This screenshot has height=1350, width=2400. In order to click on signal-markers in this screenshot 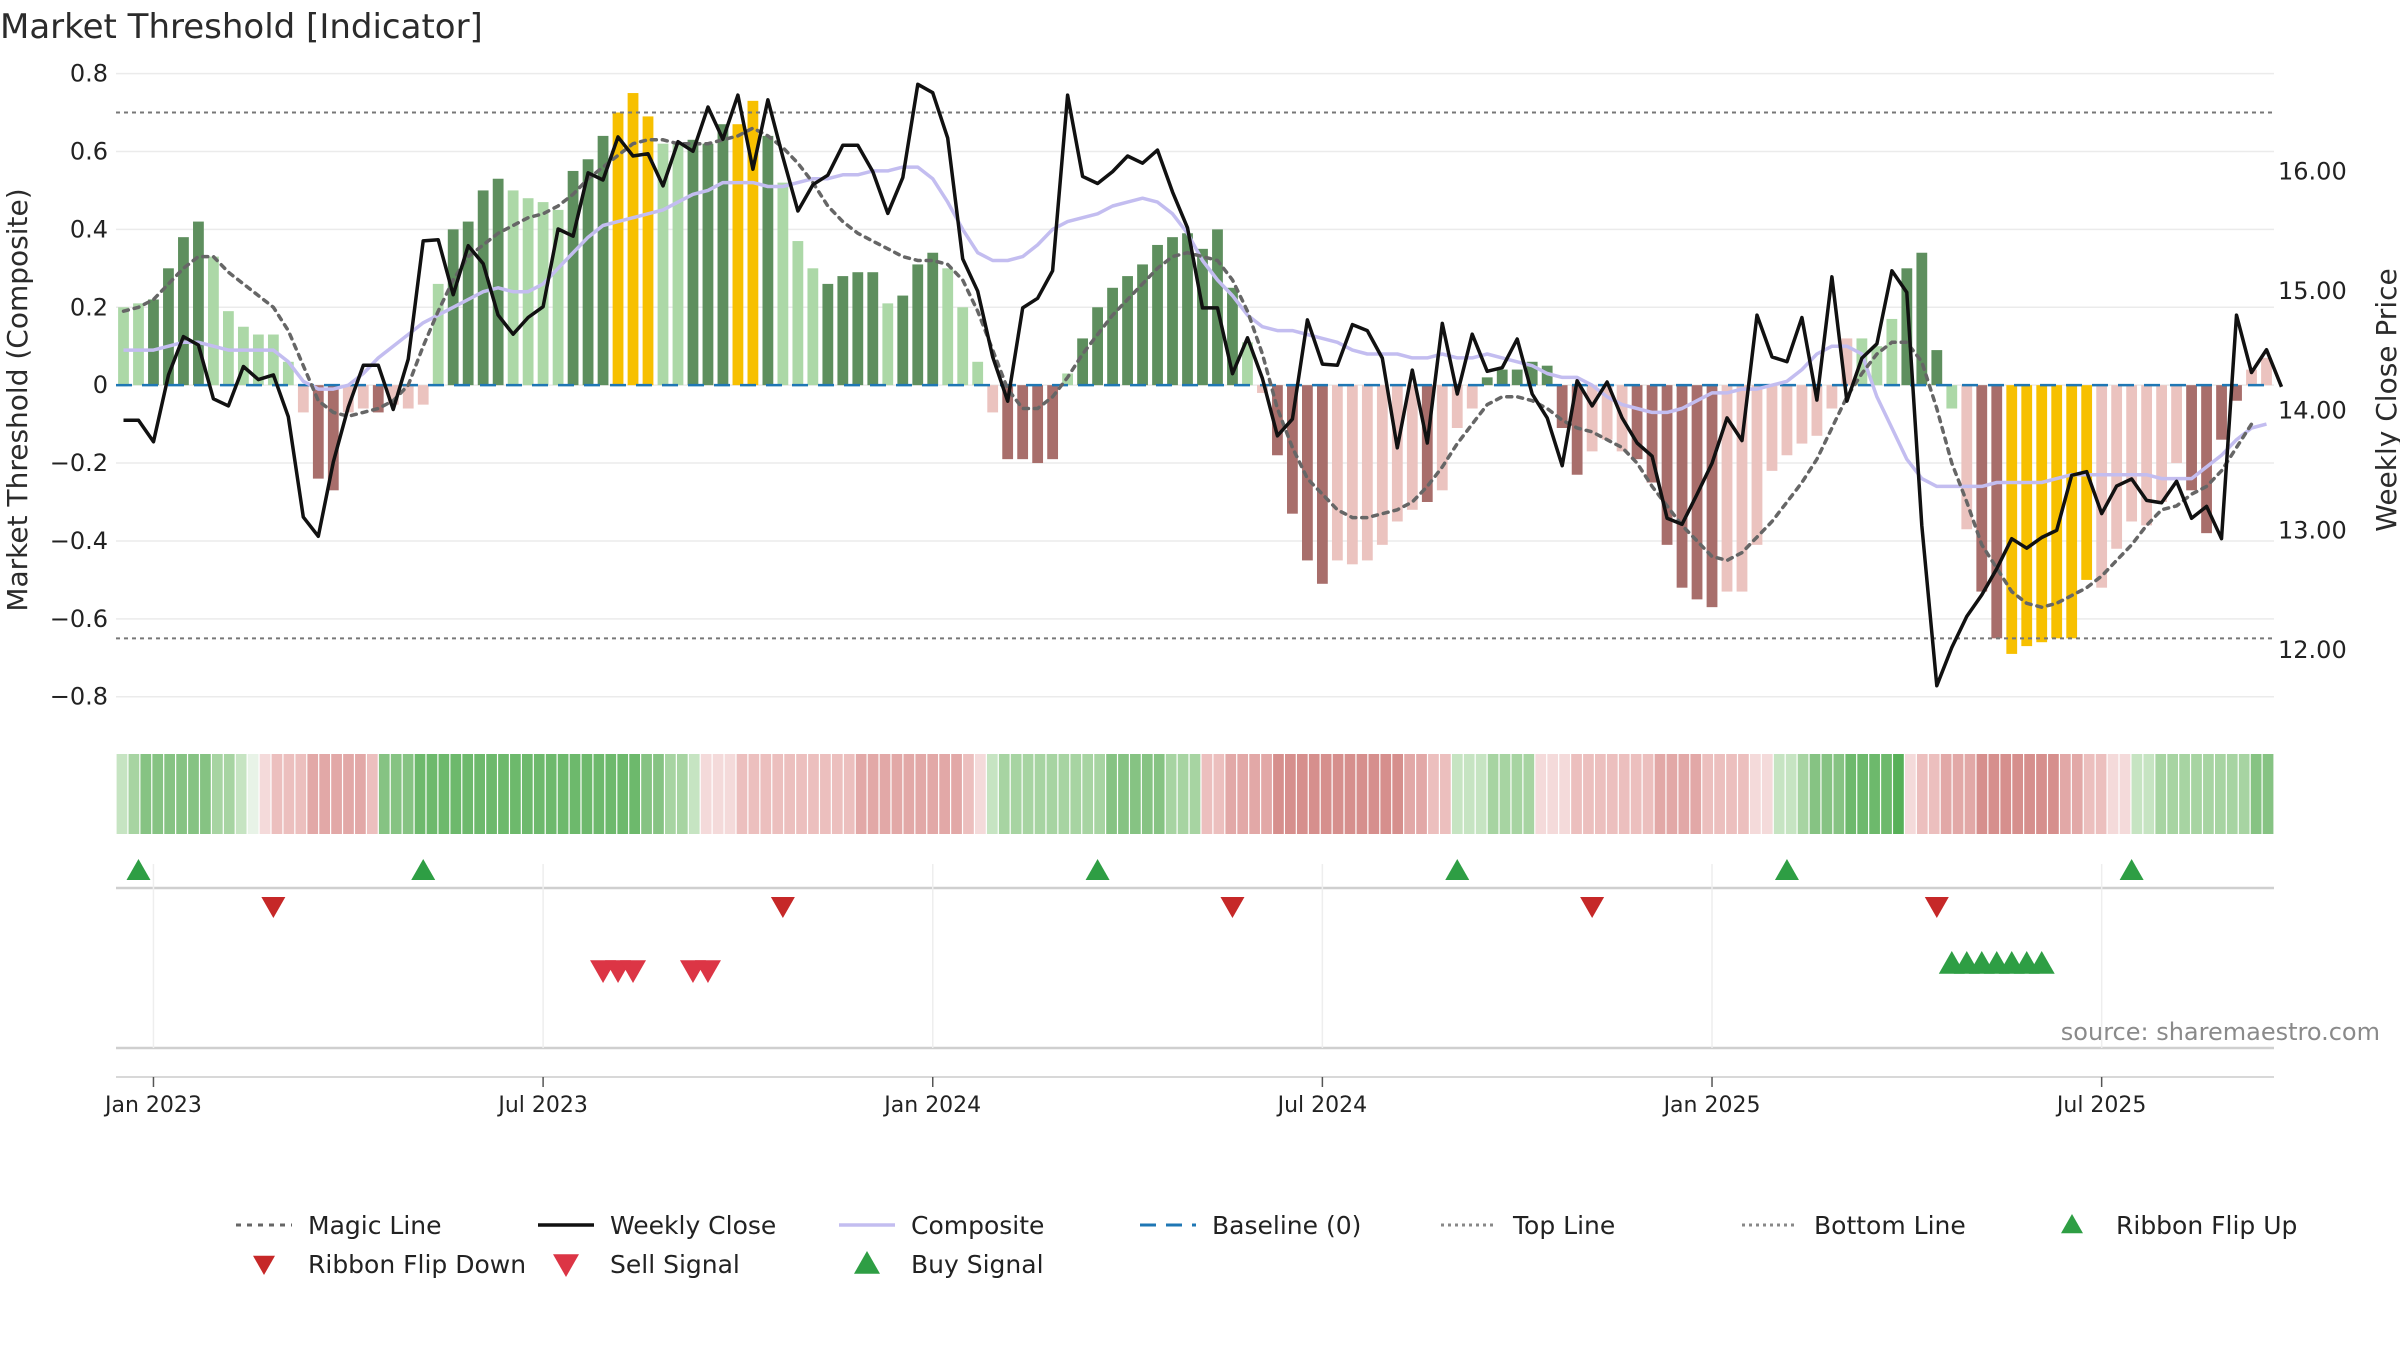, I will do `click(1195, 968)`.